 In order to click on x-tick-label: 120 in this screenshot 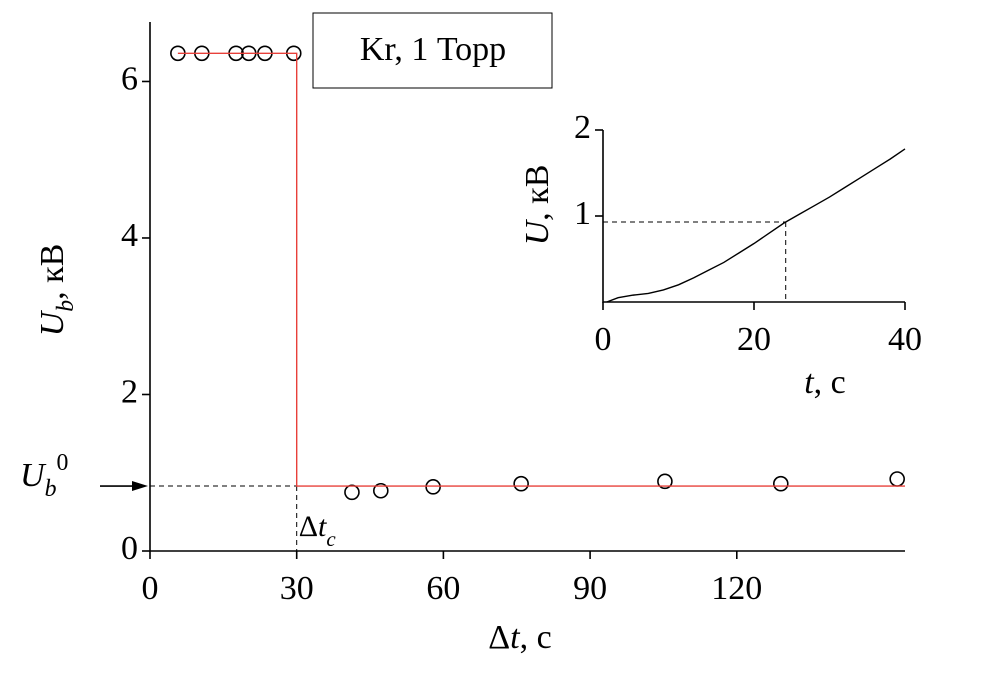, I will do `click(736, 588)`.